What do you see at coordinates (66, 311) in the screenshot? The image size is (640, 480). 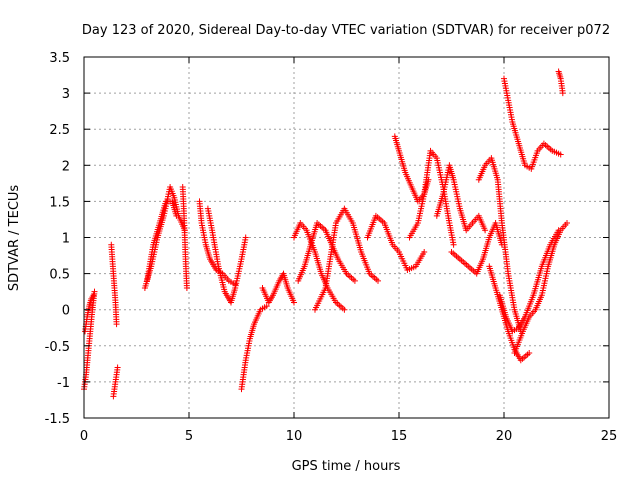 I see `y-tick-label: 0` at bounding box center [66, 311].